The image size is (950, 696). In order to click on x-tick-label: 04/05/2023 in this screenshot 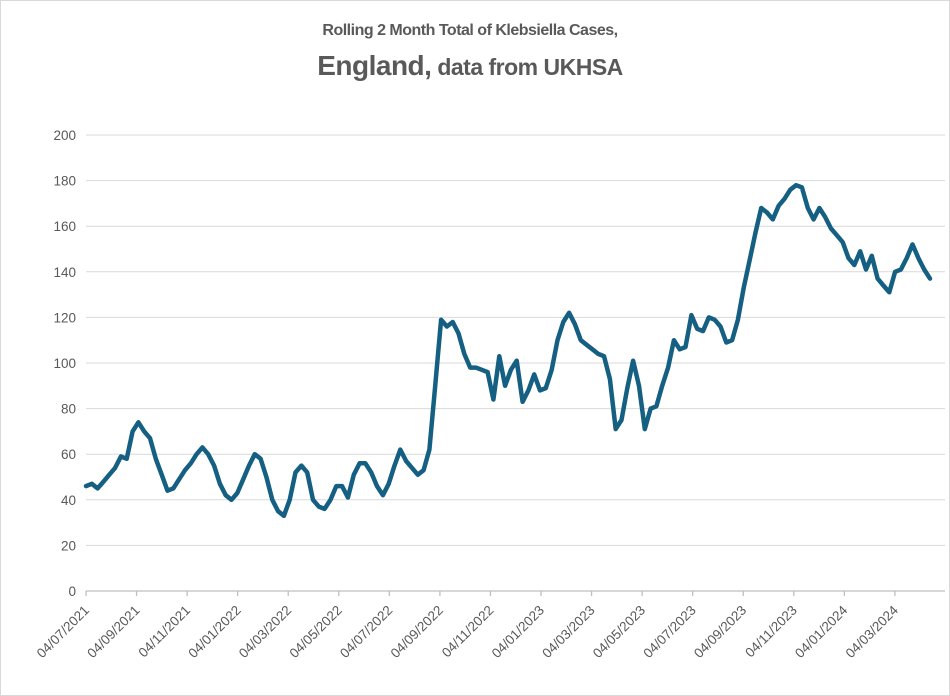, I will do `click(619, 632)`.